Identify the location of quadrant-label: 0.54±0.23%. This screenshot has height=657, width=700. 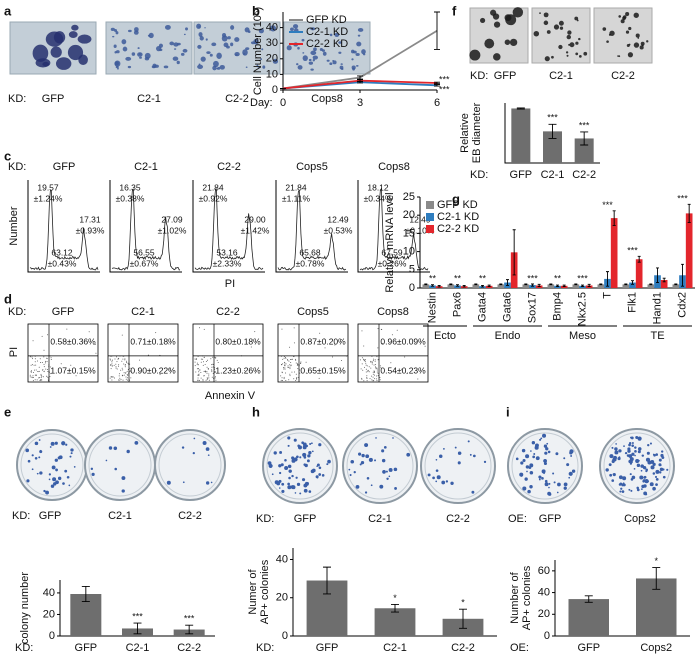
(403, 370).